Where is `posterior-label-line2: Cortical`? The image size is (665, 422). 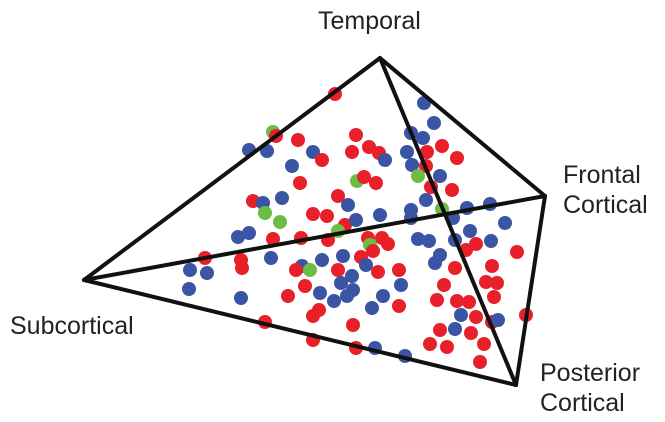
posterior-label-line2: Cortical is located at coordinates (582, 403).